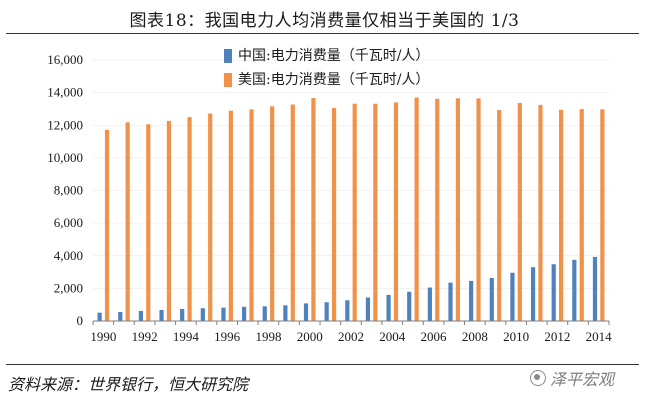  I want to click on bar-usa-2014, so click(602, 215).